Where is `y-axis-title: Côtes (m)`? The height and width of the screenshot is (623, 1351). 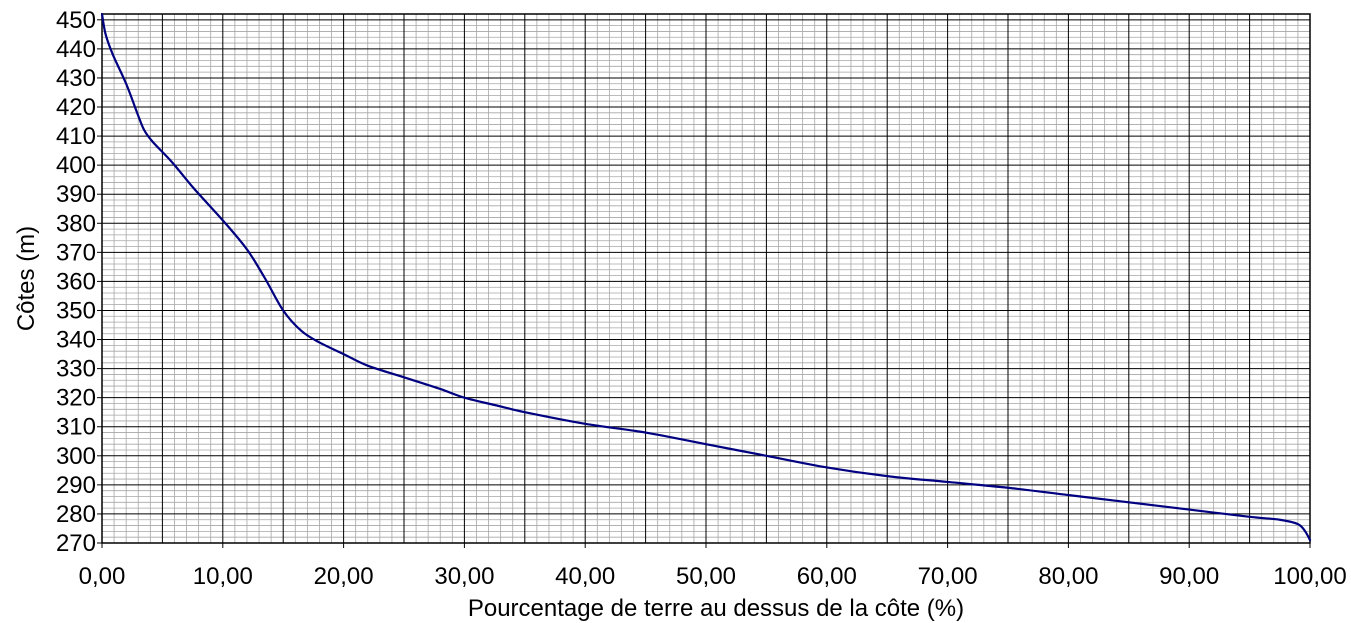 y-axis-title: Côtes (m) is located at coordinates (26, 278).